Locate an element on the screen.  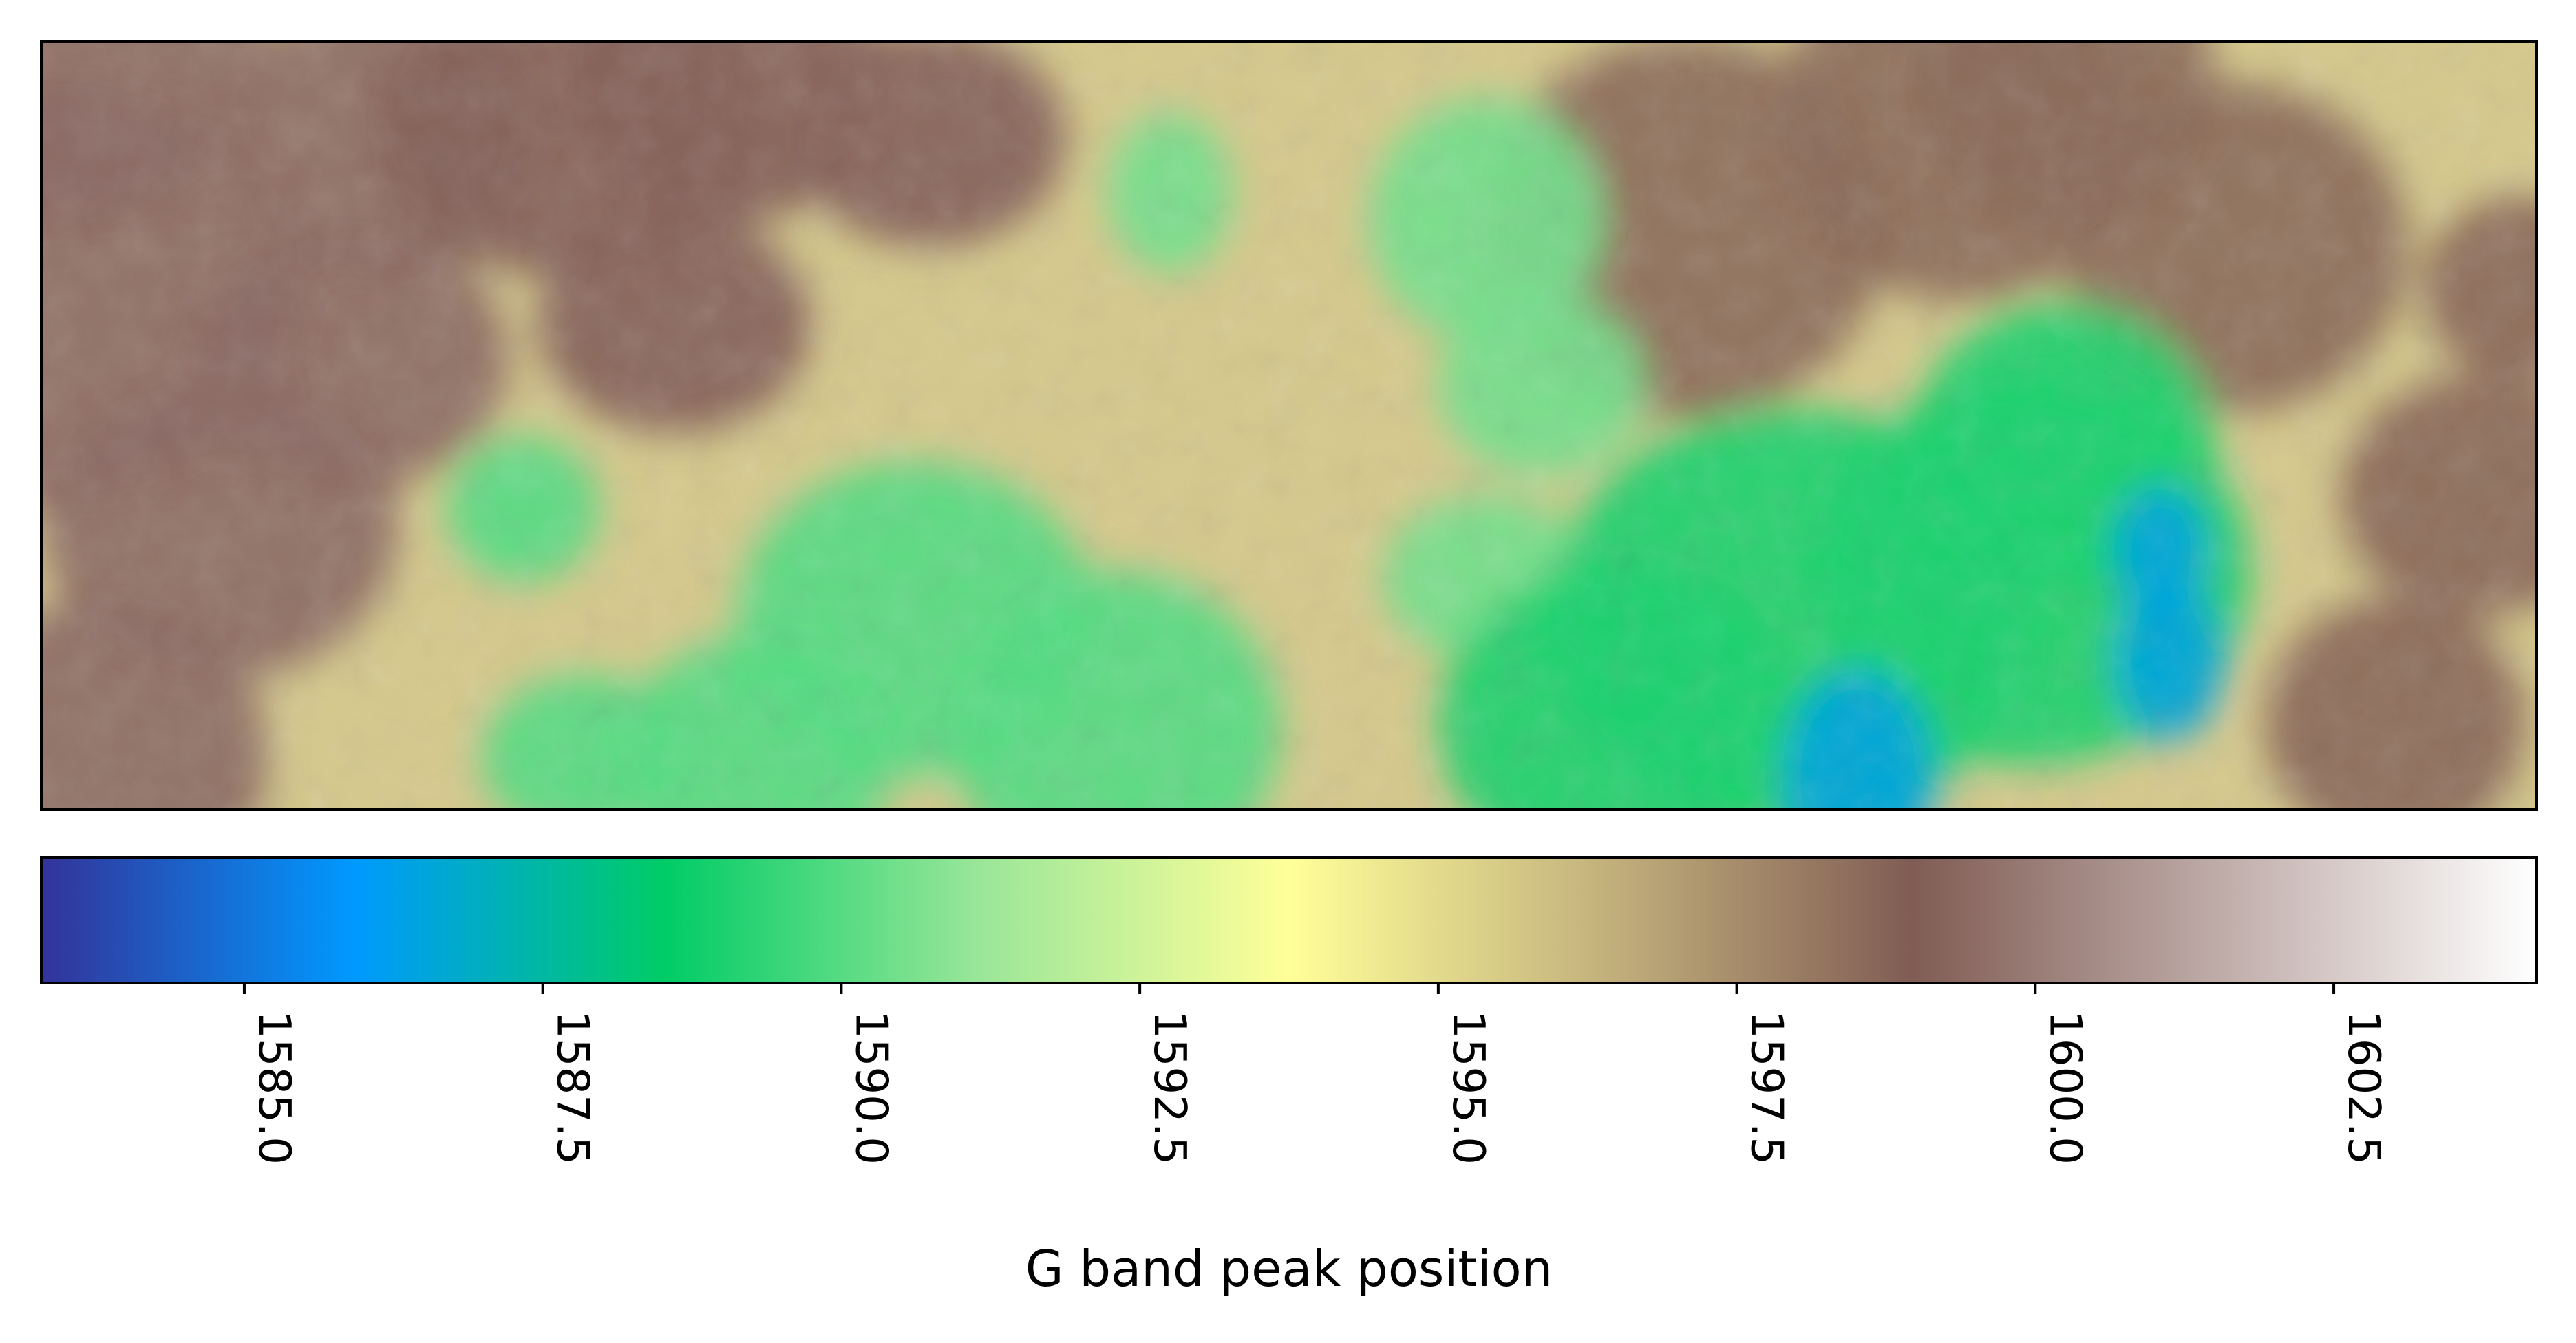
colorbar-tick-label: 1592.5 is located at coordinates (1169, 1088).